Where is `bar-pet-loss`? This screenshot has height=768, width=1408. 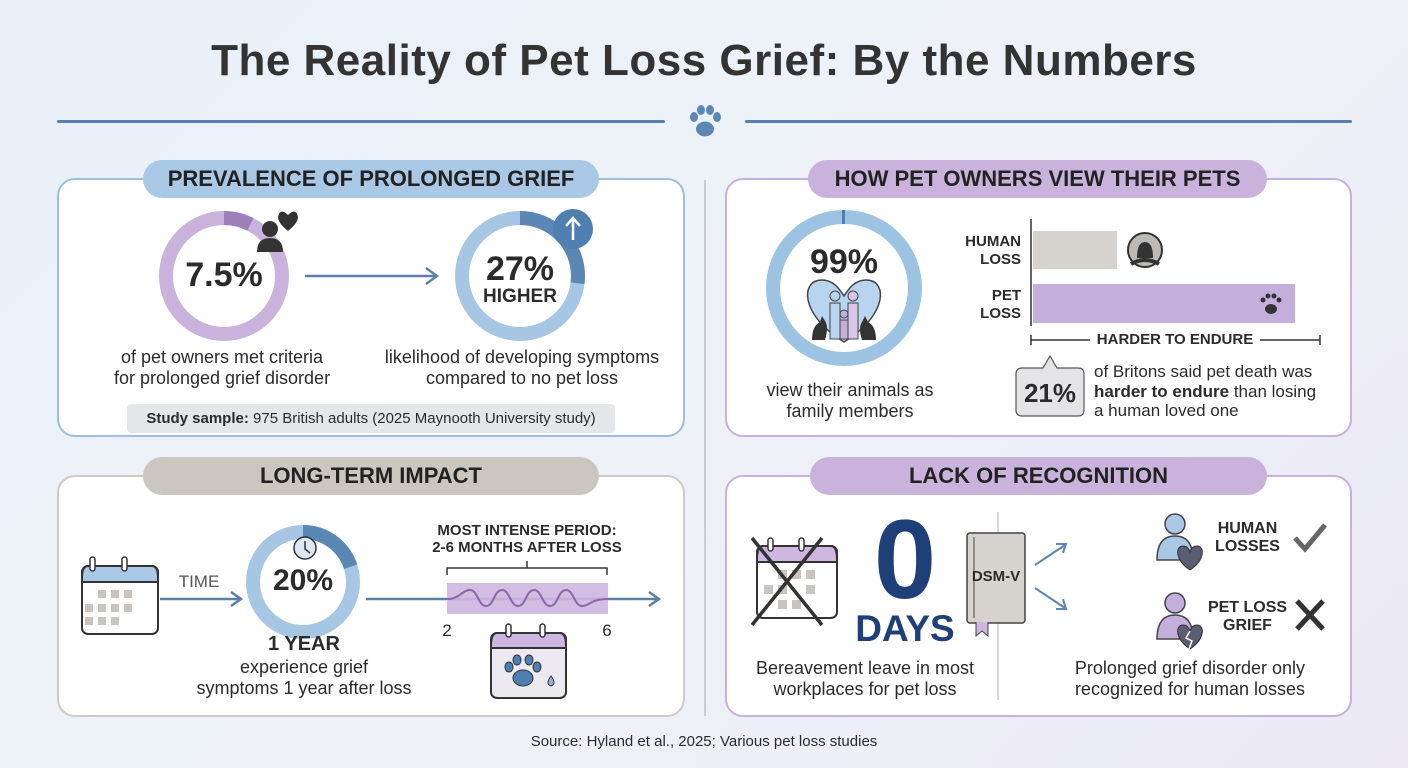
bar-pet-loss is located at coordinates (1164, 303).